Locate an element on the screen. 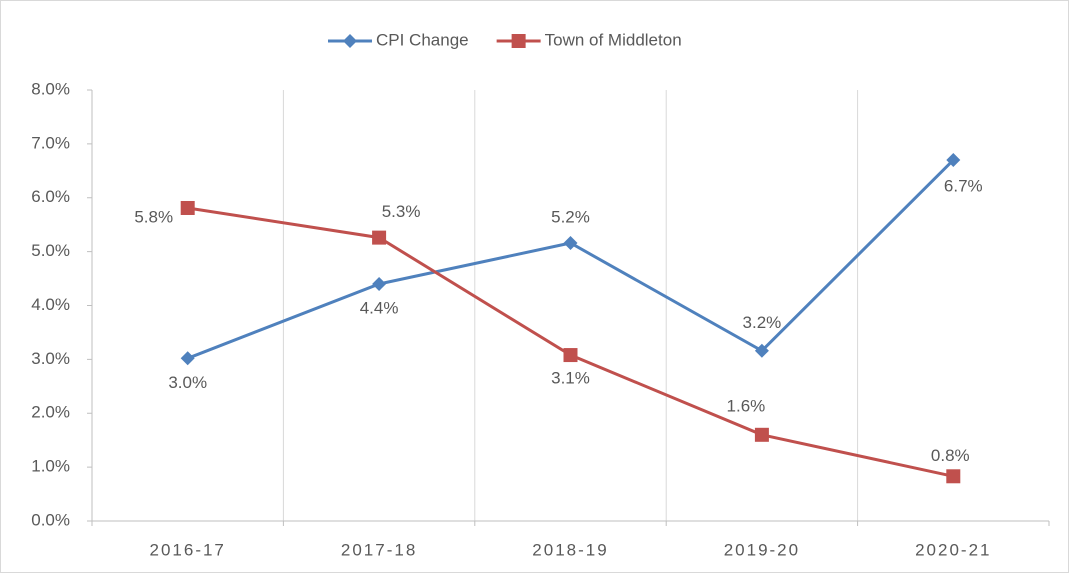 This screenshot has height=573, width=1069. data-label: 3.1% is located at coordinates (570, 378).